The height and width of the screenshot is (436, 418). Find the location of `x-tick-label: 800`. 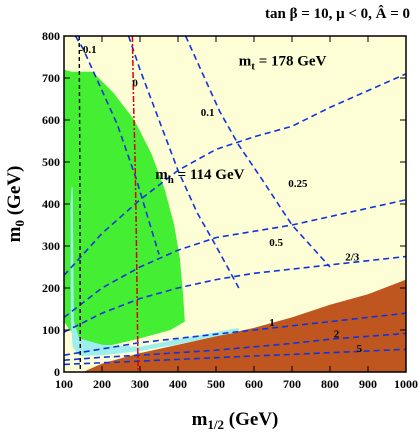

x-tick-label: 800 is located at coordinates (330, 384).